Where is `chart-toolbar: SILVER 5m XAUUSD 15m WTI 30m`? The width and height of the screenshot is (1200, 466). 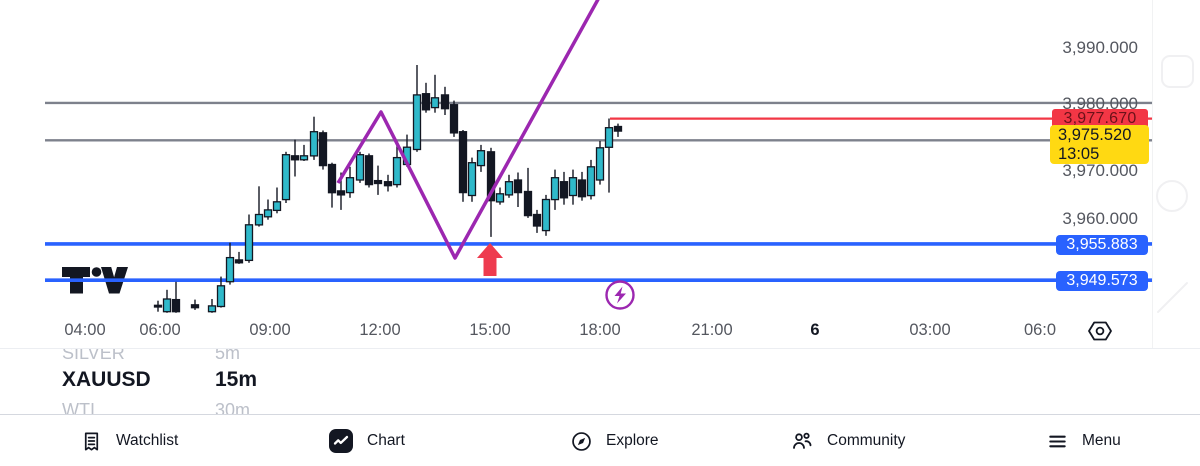
chart-toolbar: SILVER 5m XAUUSD 15m WTI 30m is located at coordinates (600, 381).